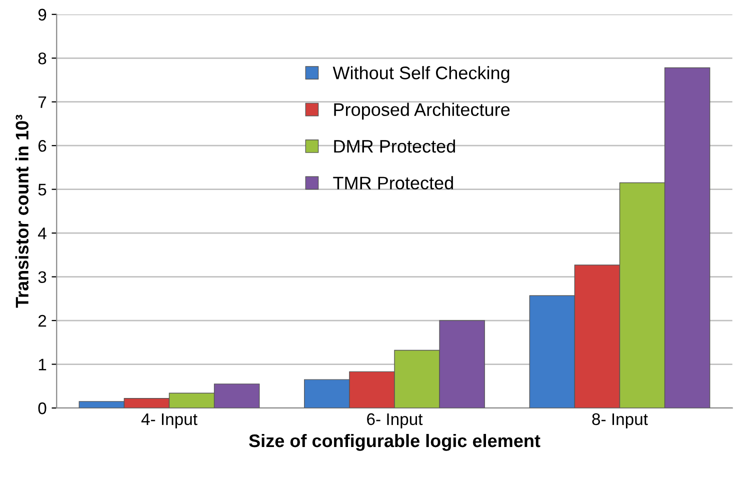 The image size is (755, 480). What do you see at coordinates (42, 277) in the screenshot?
I see `y-tick-label: 3` at bounding box center [42, 277].